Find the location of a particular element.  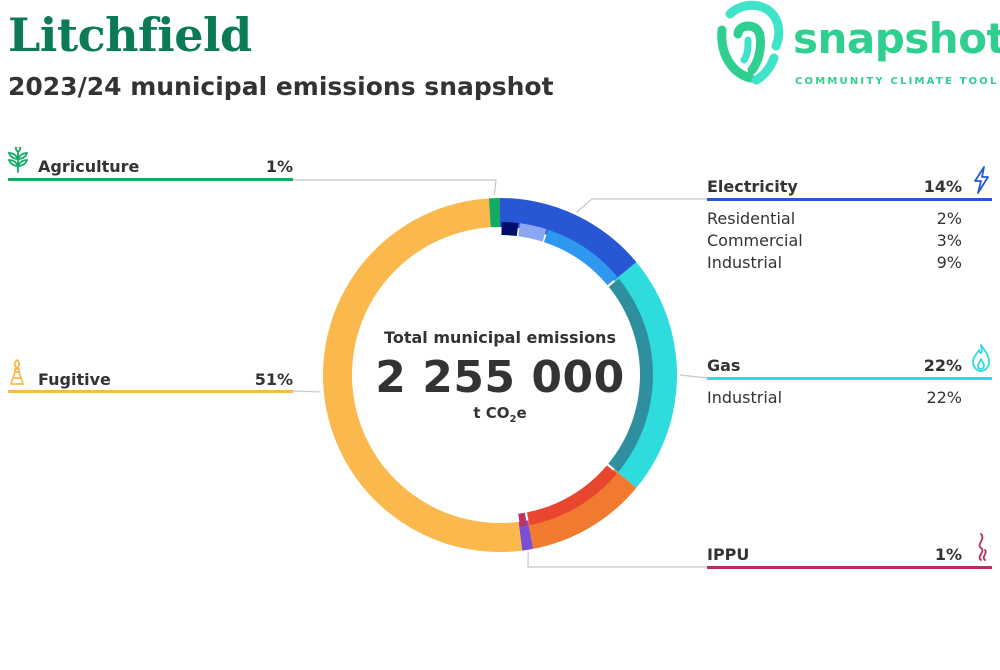

page-subtitle: 2023/24 municipal emissions snapshot is located at coordinates (281, 86).